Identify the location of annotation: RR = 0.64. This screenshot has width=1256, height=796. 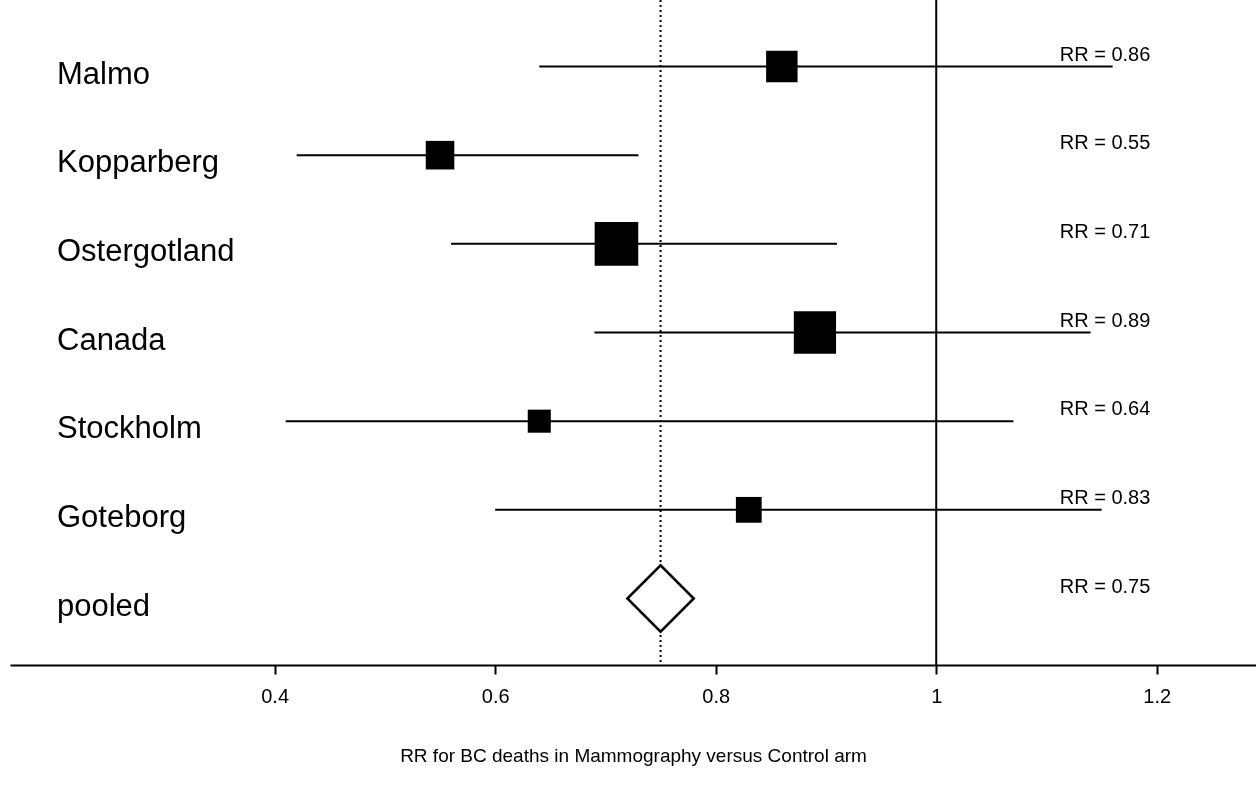
(1105, 408).